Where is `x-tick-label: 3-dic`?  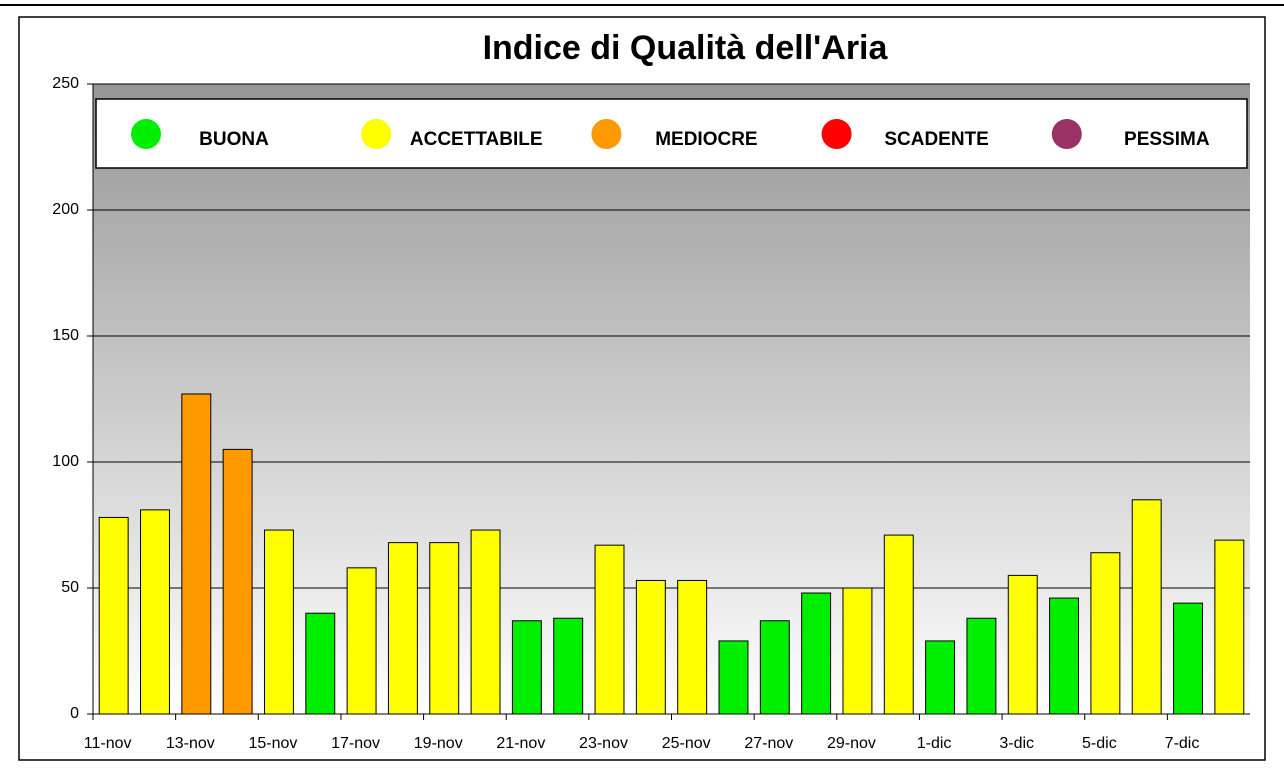
x-tick-label: 3-dic is located at coordinates (1016, 743).